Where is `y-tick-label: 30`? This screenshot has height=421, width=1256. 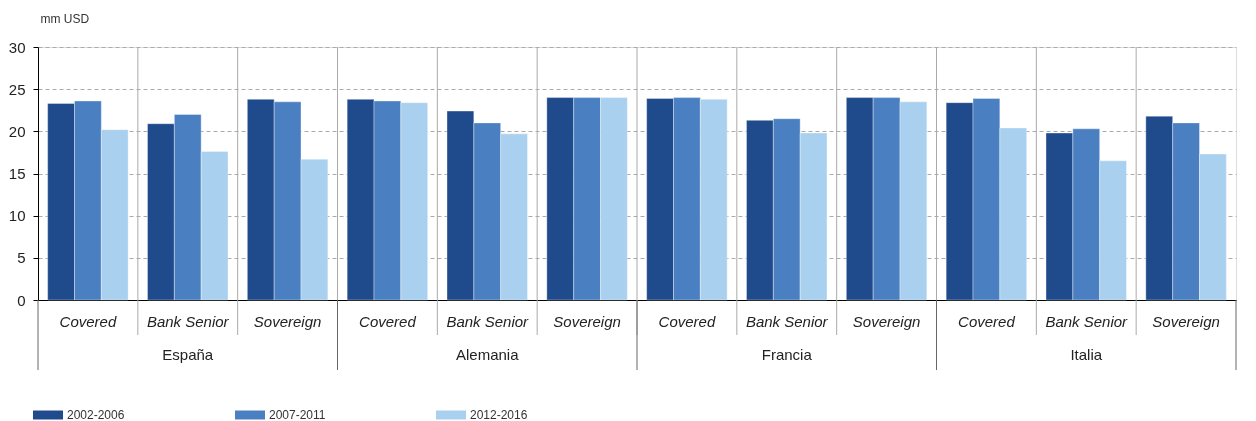
y-tick-label: 30 is located at coordinates (17, 47).